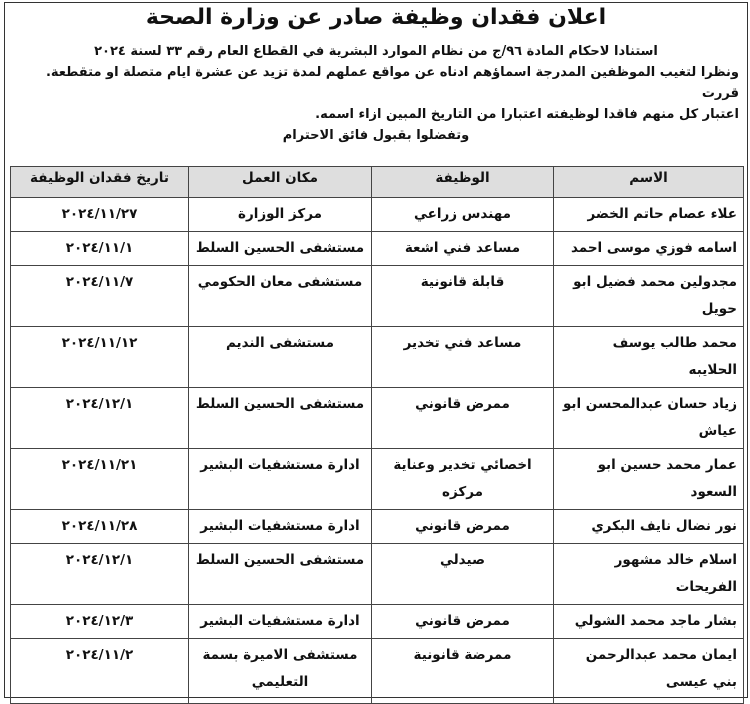 The image size is (750, 704). What do you see at coordinates (376, 17) in the screenshot?
I see `title: اعلان فقدان وظيفة صادر عن وزارة الصحة` at bounding box center [376, 17].